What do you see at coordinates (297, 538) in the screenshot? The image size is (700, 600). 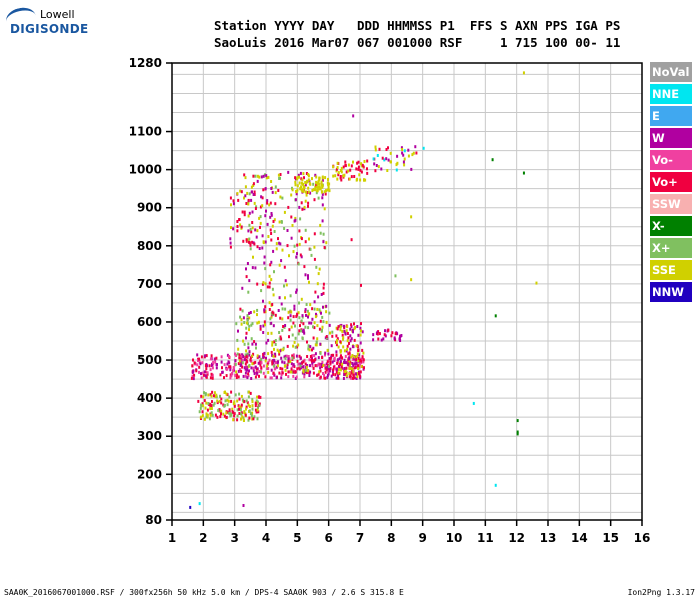 I see `x-tick-label: 5` at bounding box center [297, 538].